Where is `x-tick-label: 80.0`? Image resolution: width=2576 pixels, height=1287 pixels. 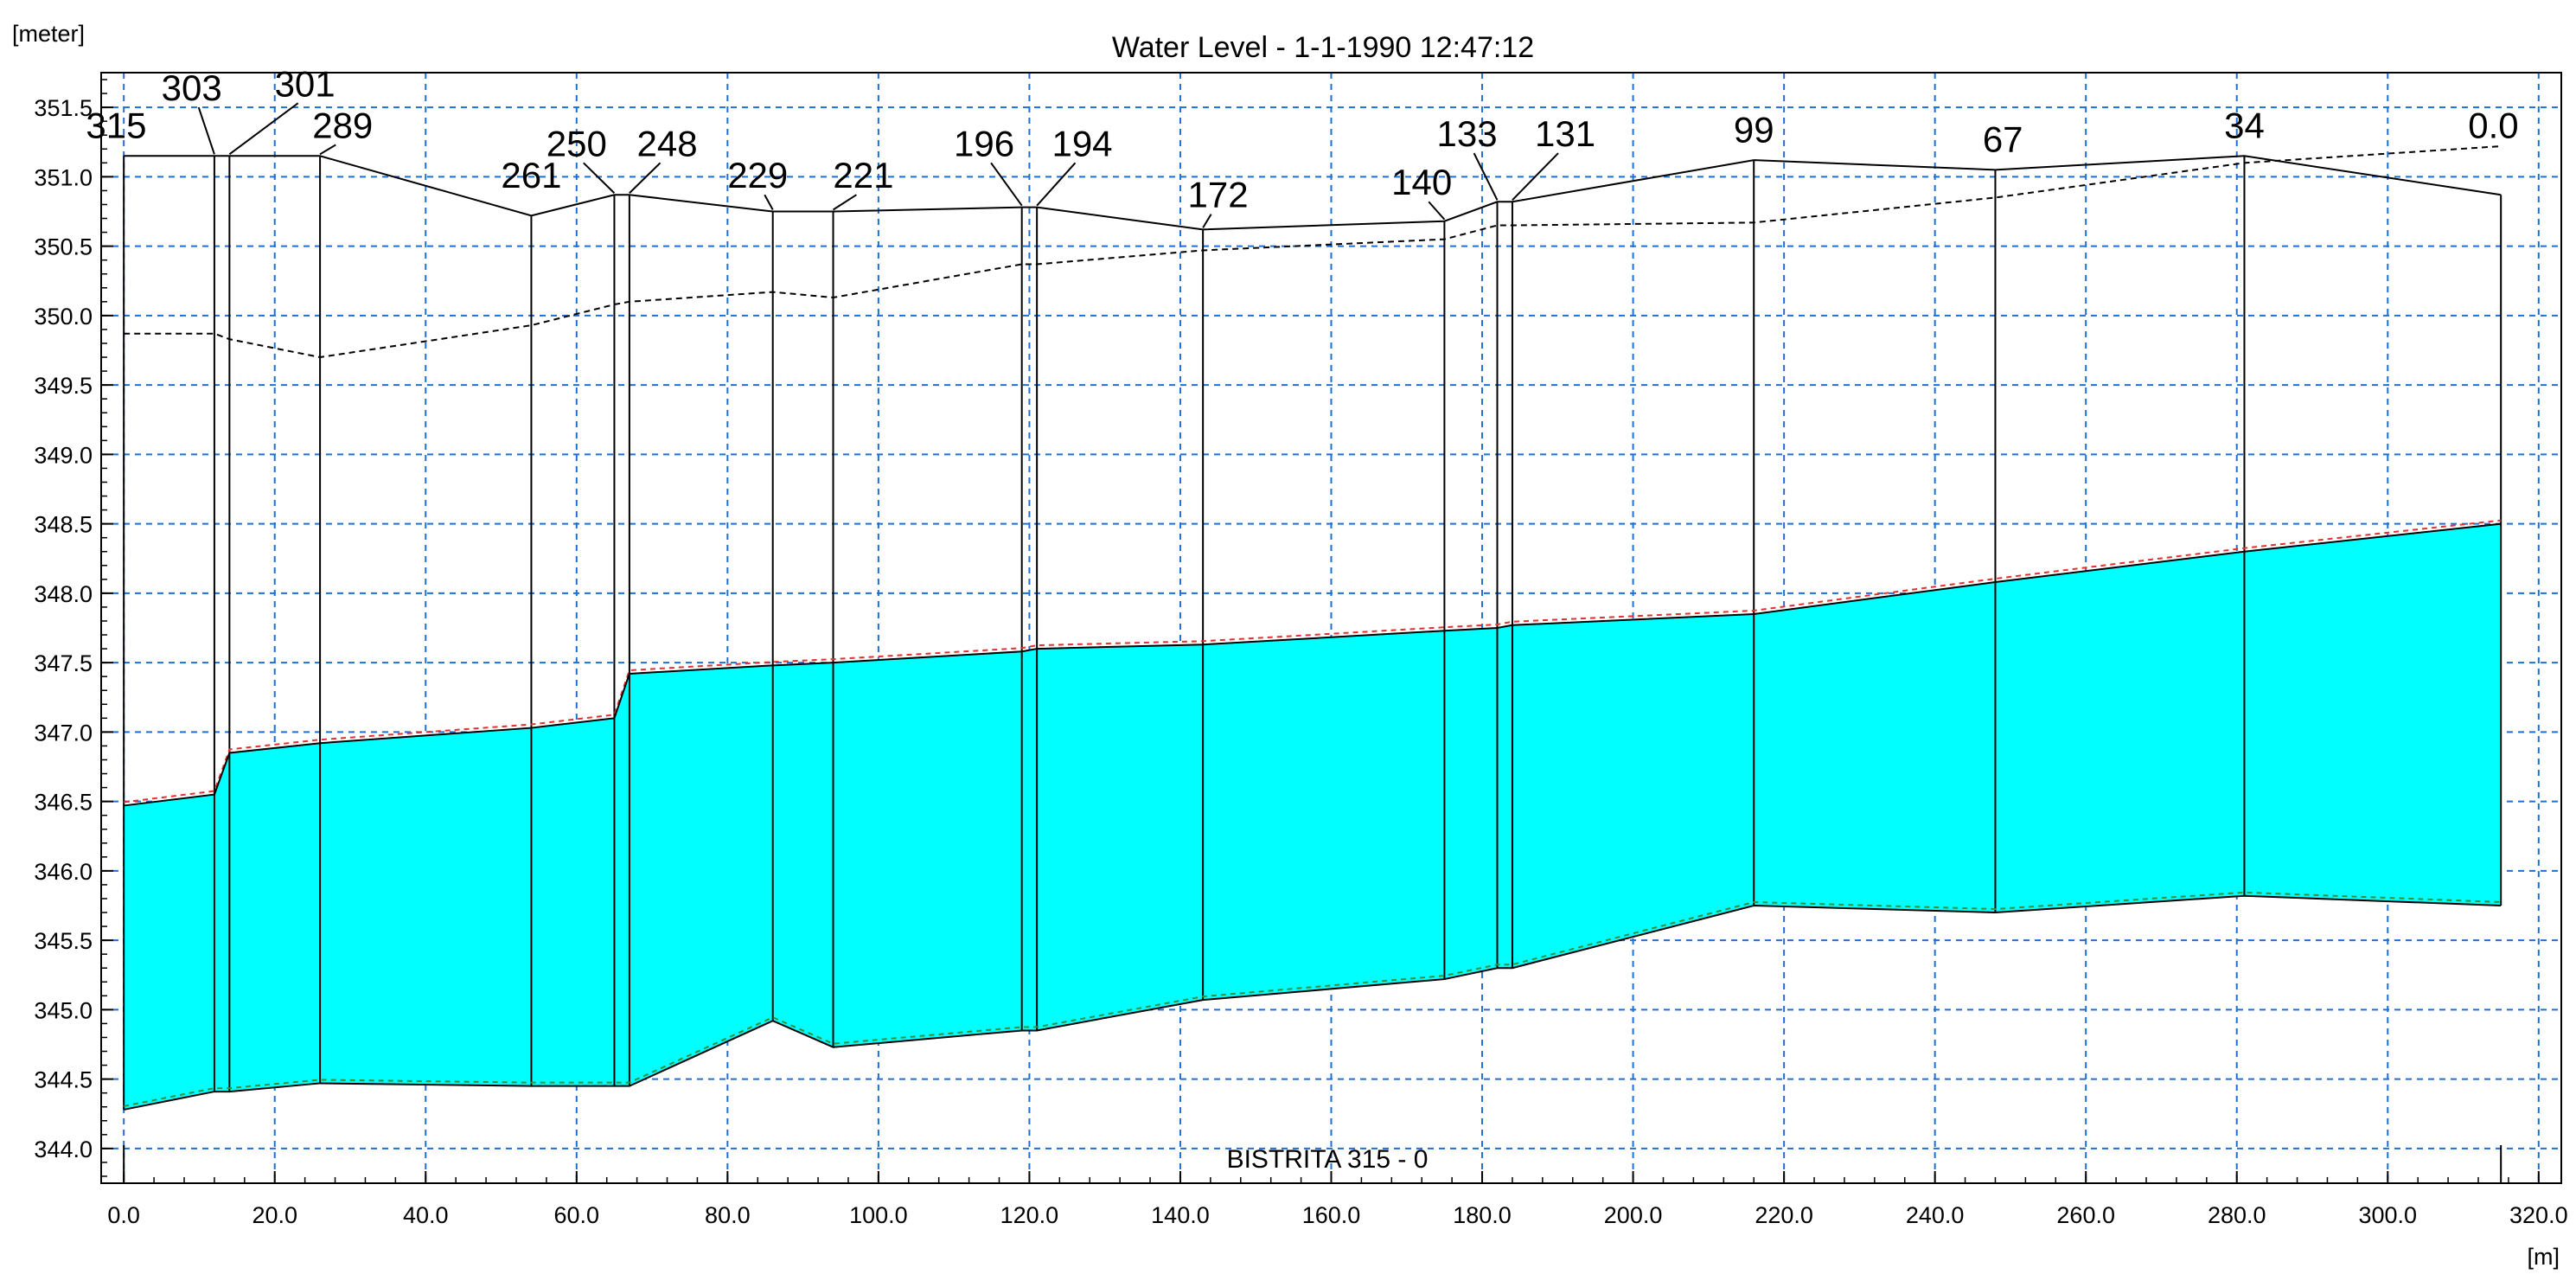 x-tick-label: 80.0 is located at coordinates (728, 1215).